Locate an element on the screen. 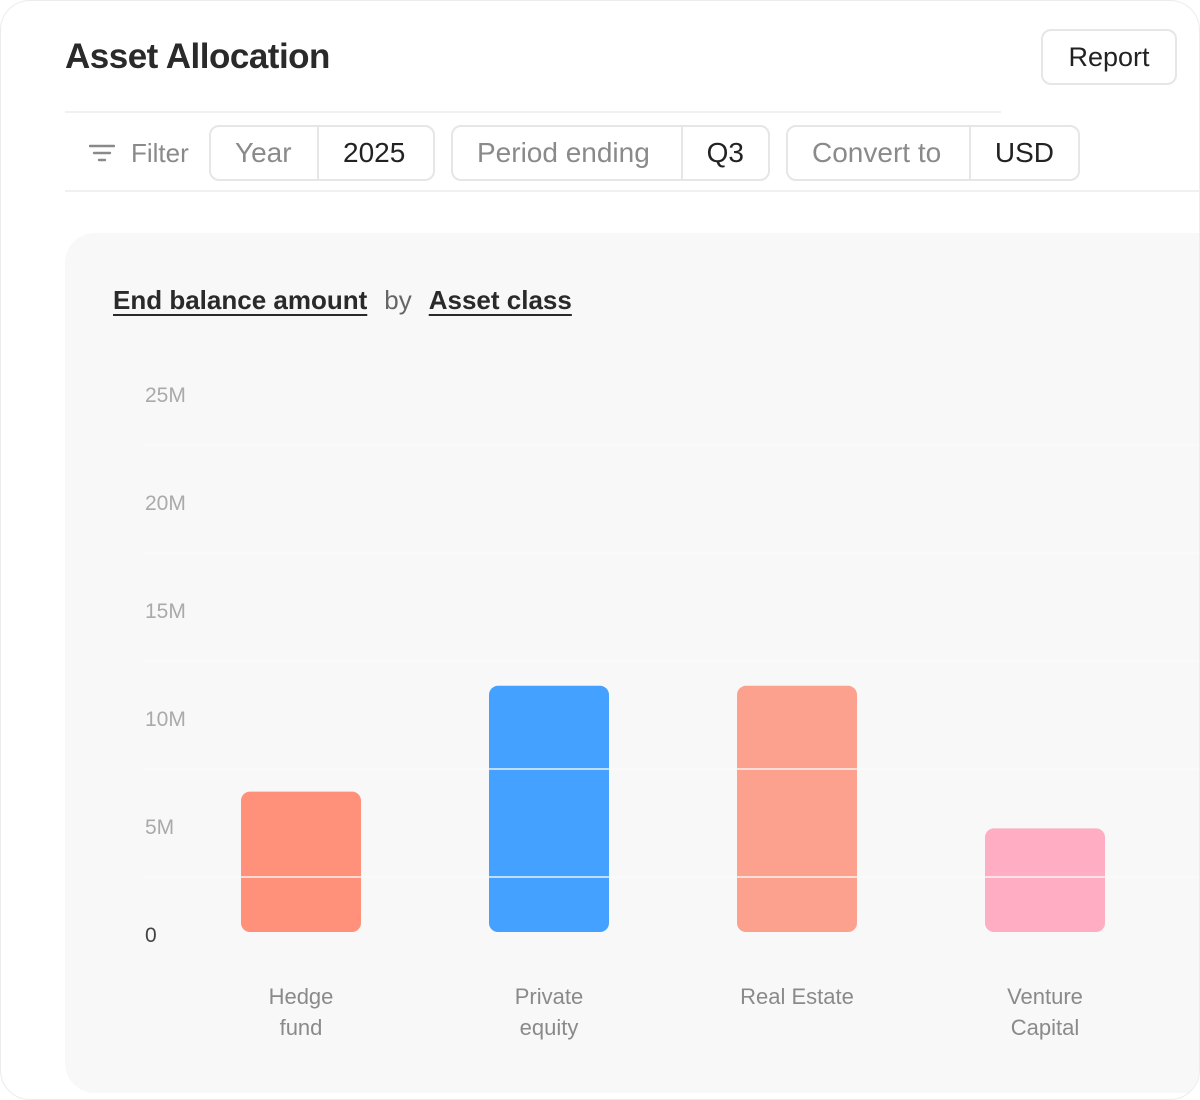 Image resolution: width=1200 pixels, height=1100 pixels. filter-label: Filter is located at coordinates (160, 152).